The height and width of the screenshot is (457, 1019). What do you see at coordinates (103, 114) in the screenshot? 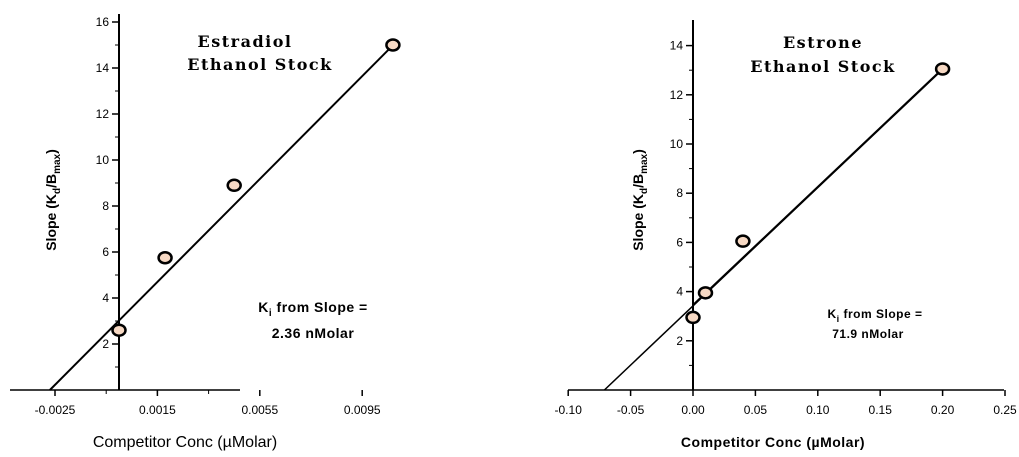
I see `estradiol-y-tick-label: 12` at bounding box center [103, 114].